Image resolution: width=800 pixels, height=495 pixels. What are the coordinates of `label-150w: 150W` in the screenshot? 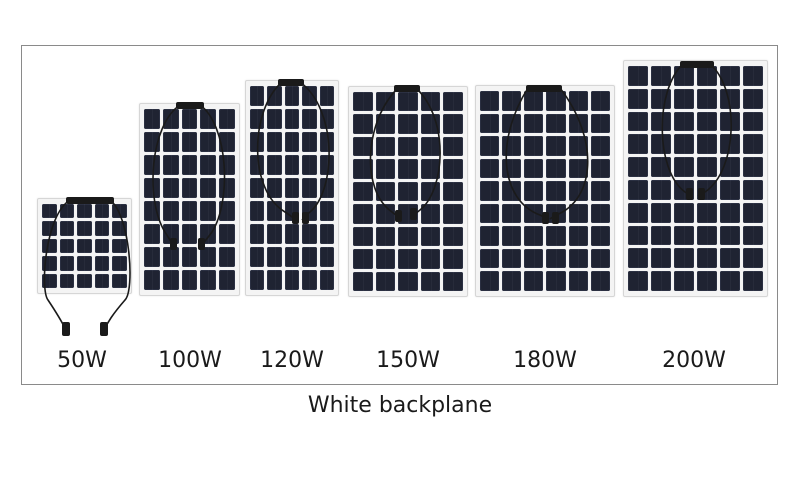 It's located at (408, 360).